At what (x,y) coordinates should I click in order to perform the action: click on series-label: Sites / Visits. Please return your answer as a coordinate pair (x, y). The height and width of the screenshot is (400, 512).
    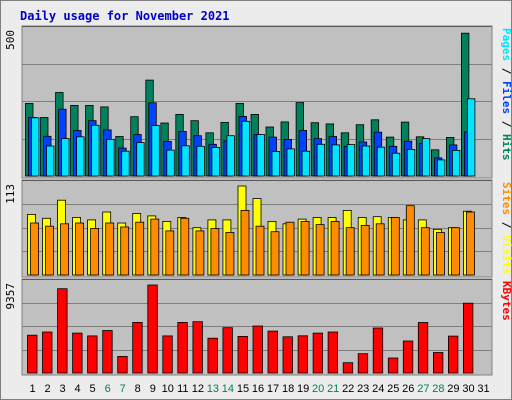
    Looking at the image, I should click on (506, 228).